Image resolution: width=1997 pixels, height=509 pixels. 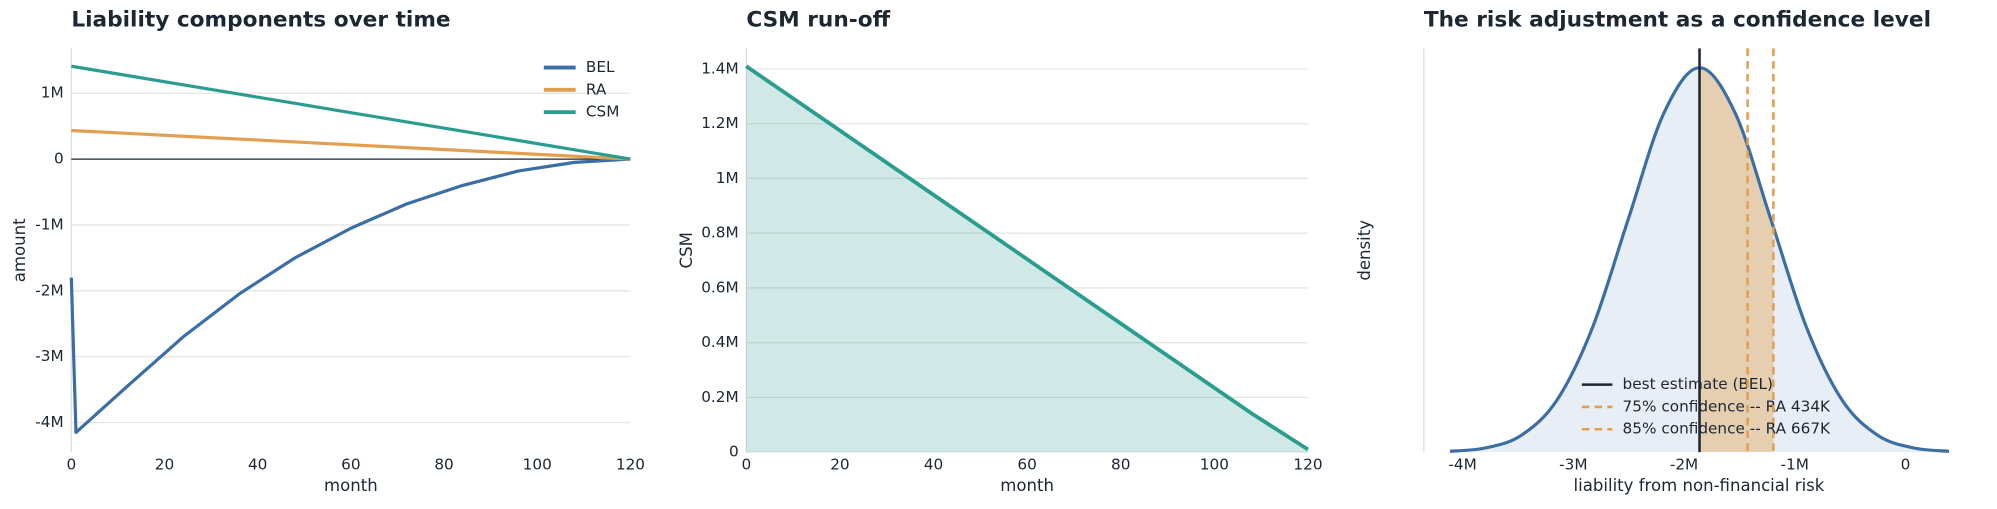 I want to click on legend-label: CSM, so click(x=603, y=112).